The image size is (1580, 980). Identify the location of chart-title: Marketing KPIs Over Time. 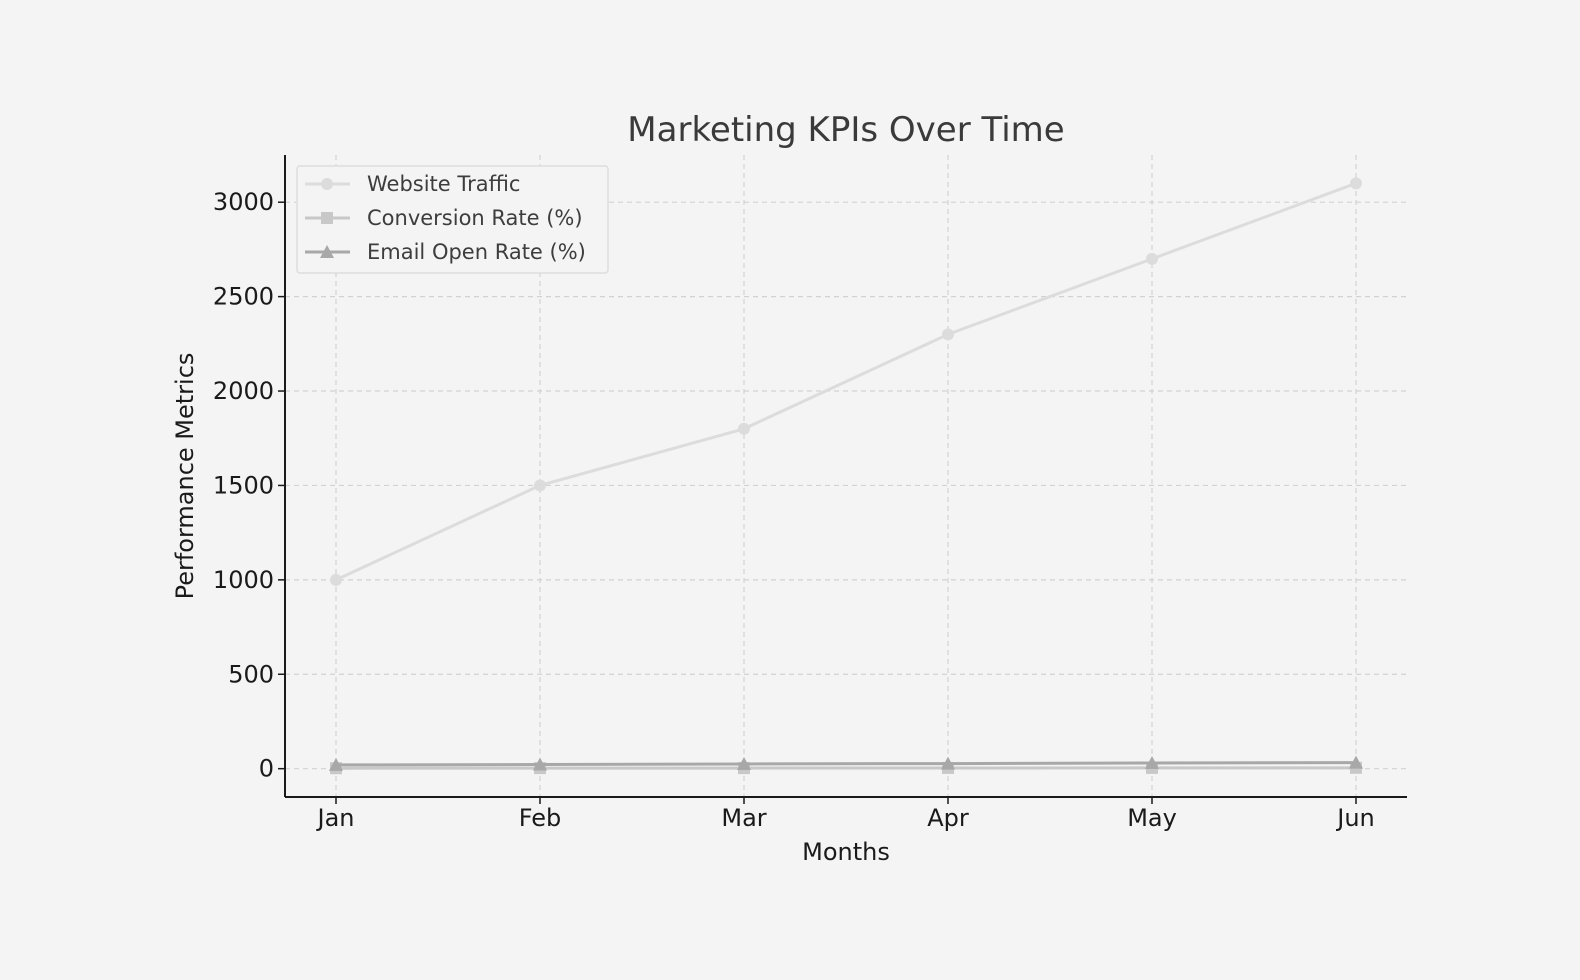
(845, 130).